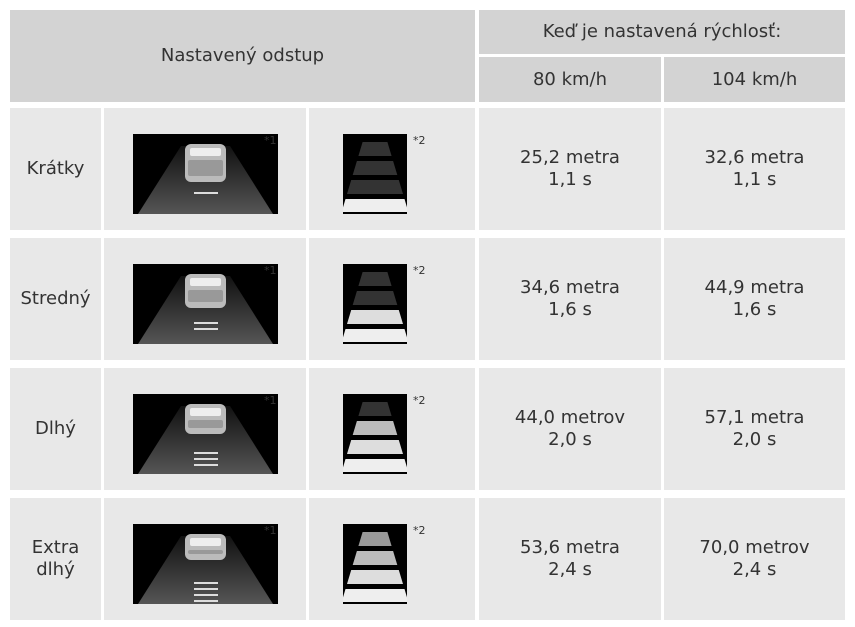 The width and height of the screenshot is (855, 627). I want to click on value-cell: 32,6 metra 1,1 s, so click(754, 169).